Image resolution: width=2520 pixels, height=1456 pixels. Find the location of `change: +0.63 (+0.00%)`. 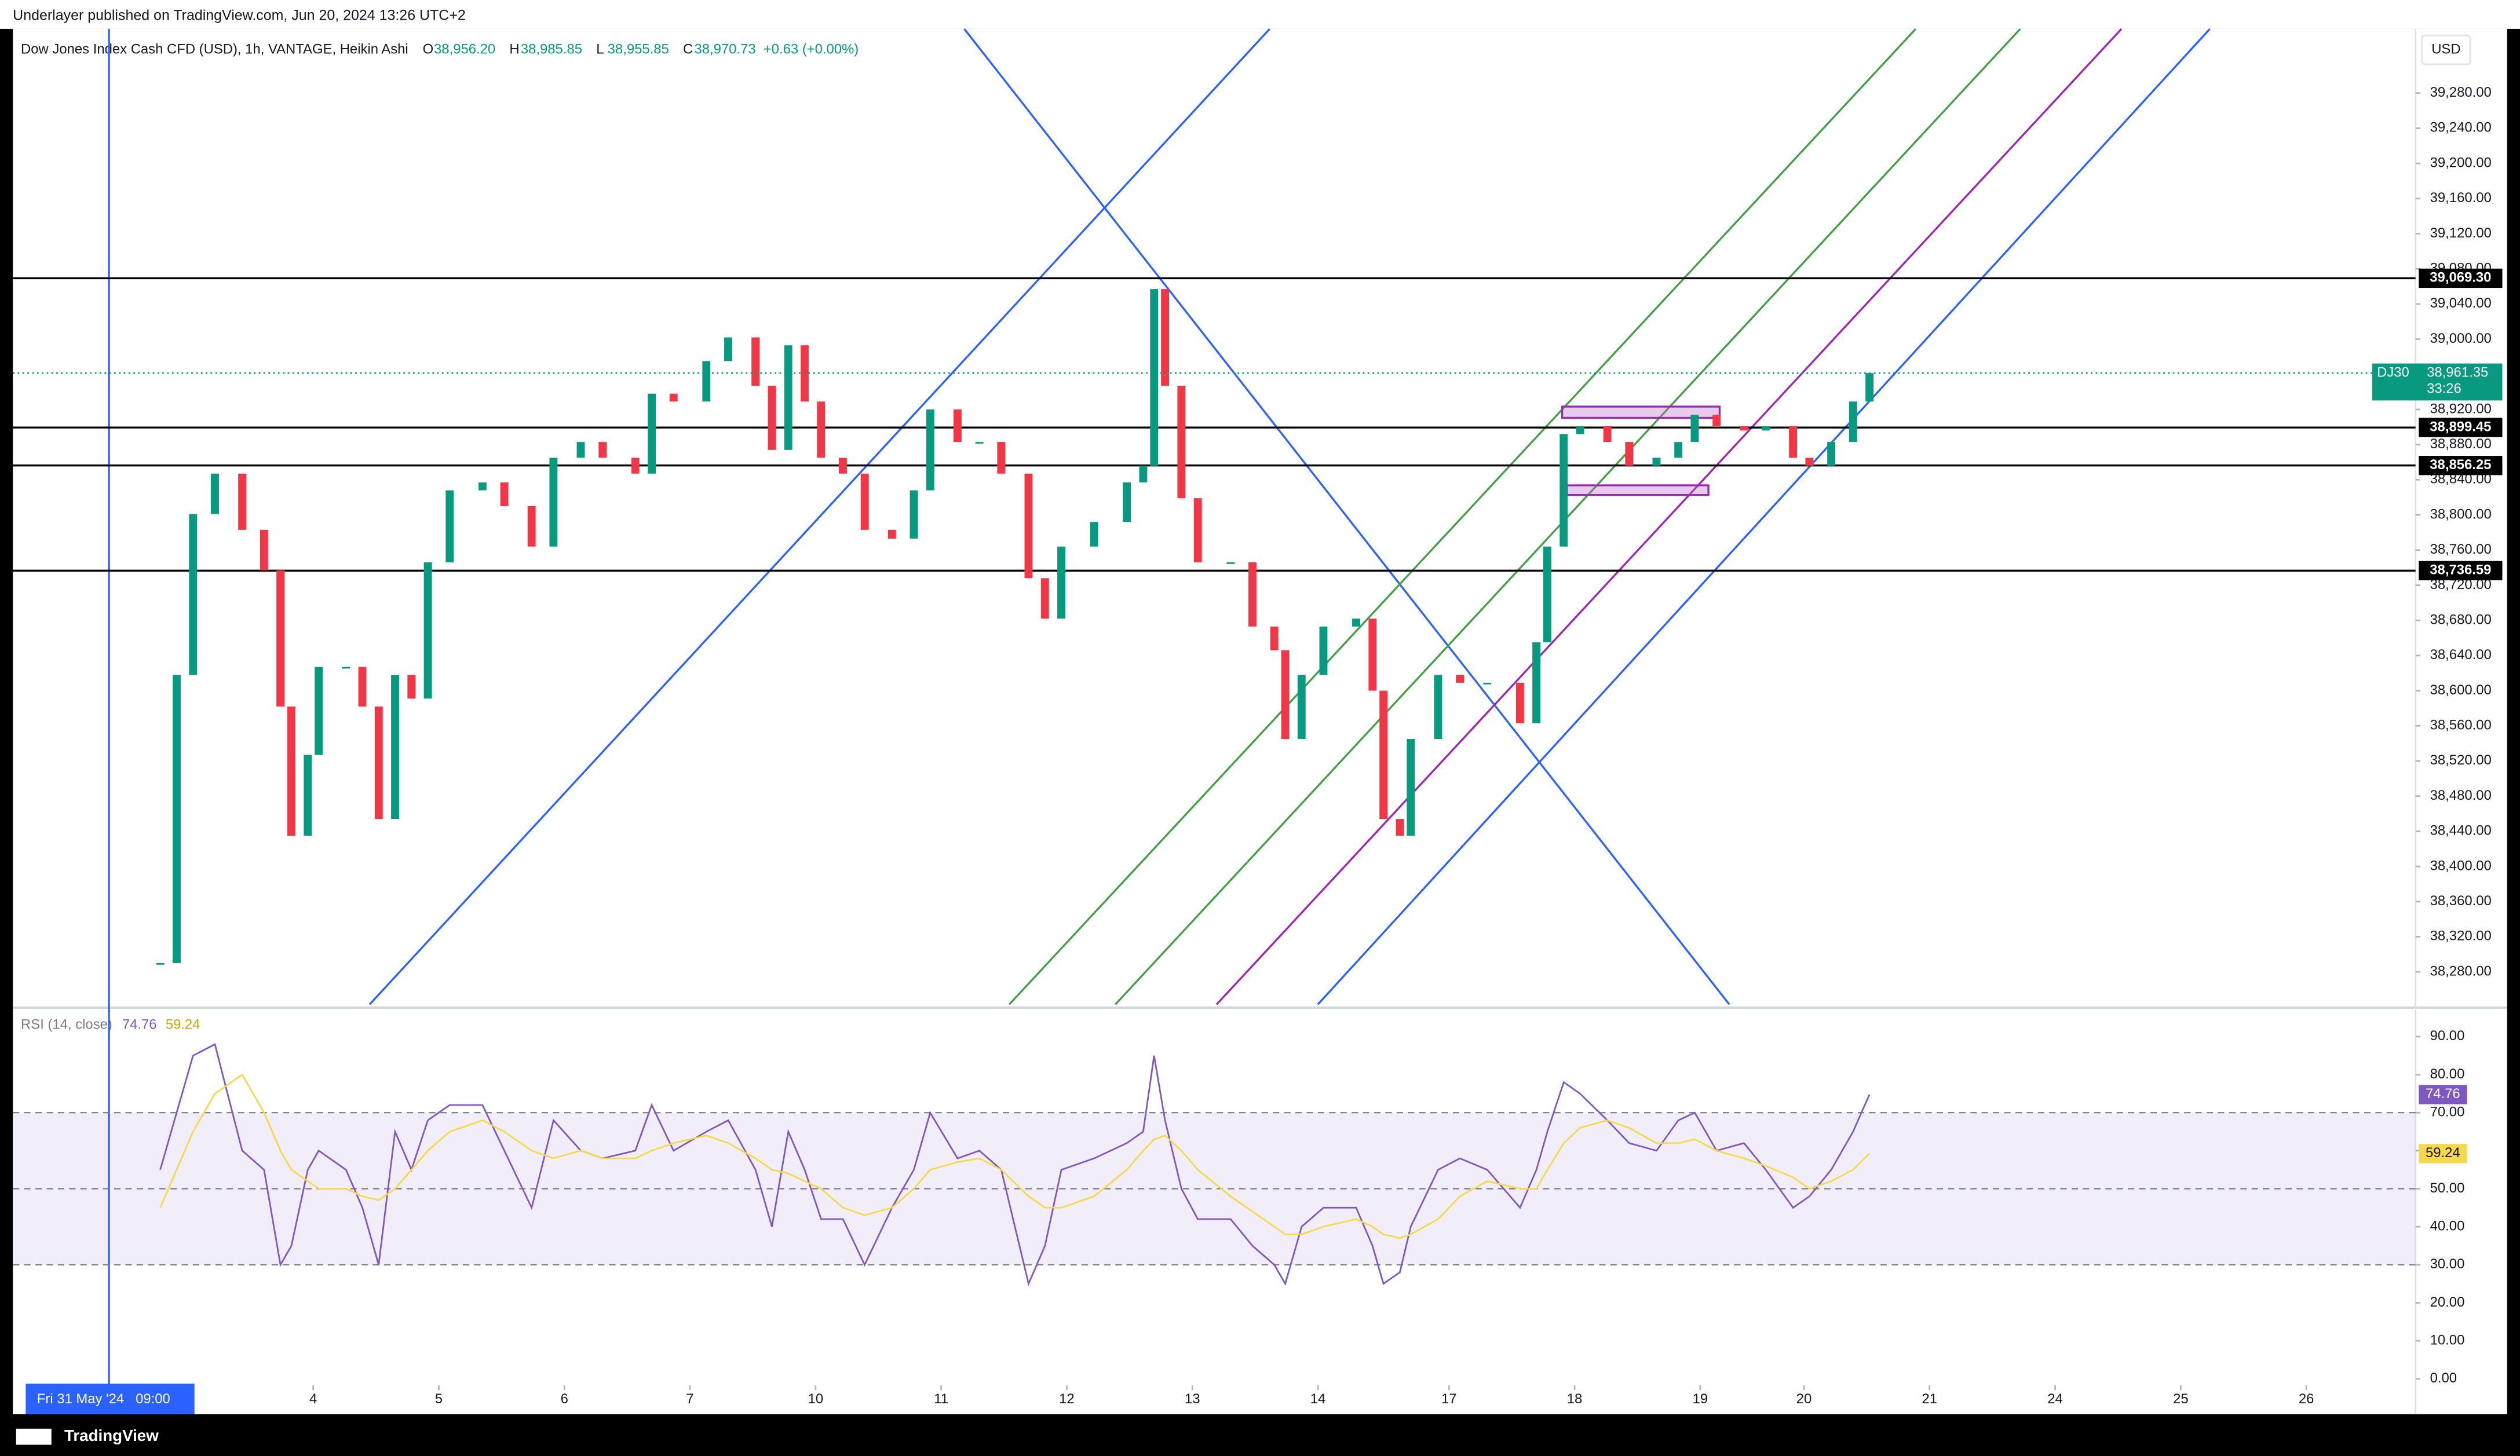

change: +0.63 (+0.00%) is located at coordinates (812, 49).